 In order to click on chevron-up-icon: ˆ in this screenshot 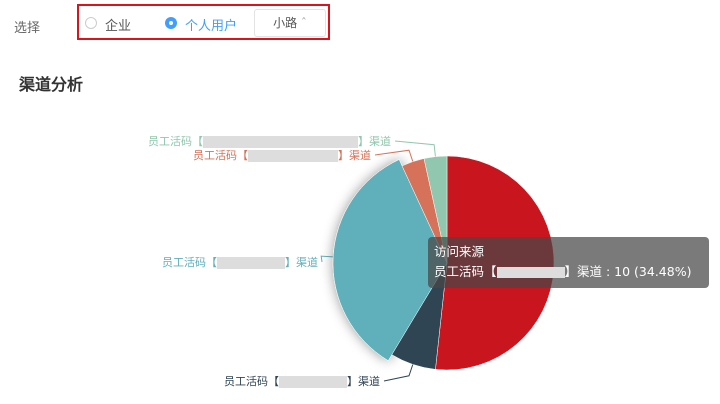, I will do `click(303, 23)`.